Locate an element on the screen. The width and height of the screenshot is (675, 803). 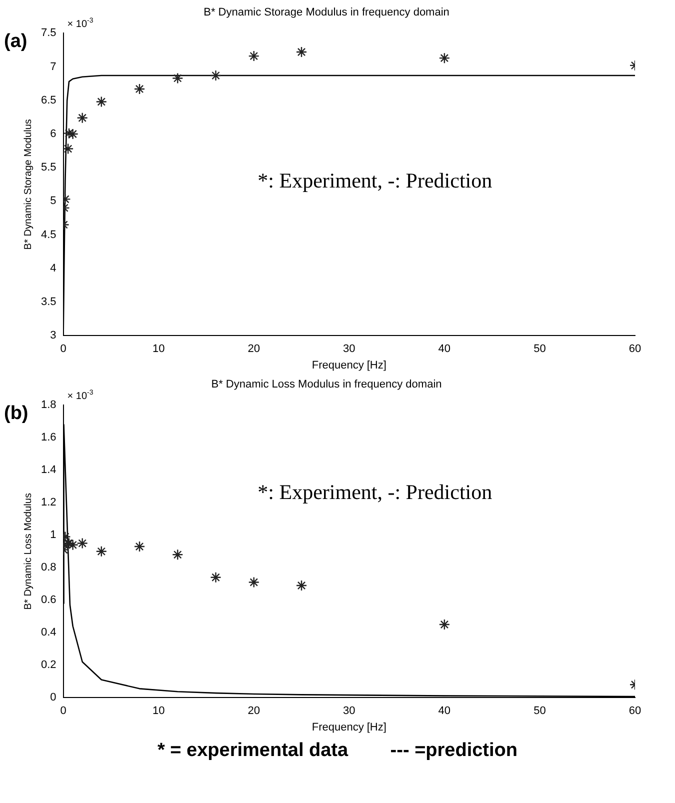
y-tick-label: 6 is located at coordinates (53, 134).